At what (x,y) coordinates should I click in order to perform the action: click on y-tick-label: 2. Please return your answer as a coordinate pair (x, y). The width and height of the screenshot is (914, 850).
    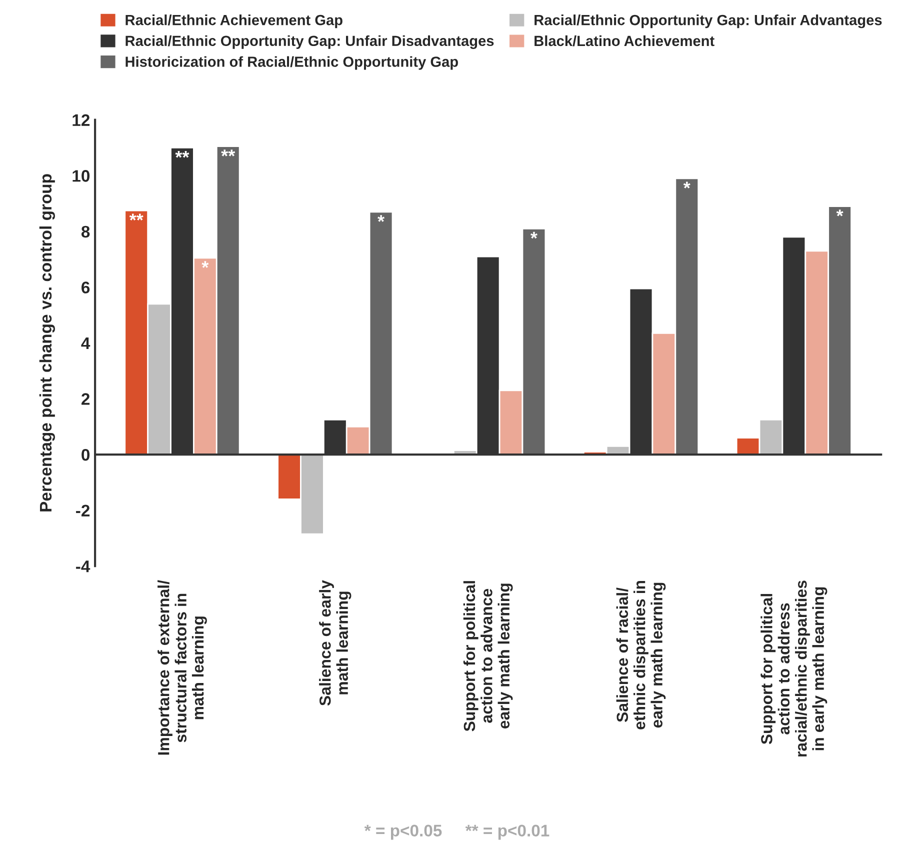
    Looking at the image, I should click on (86, 399).